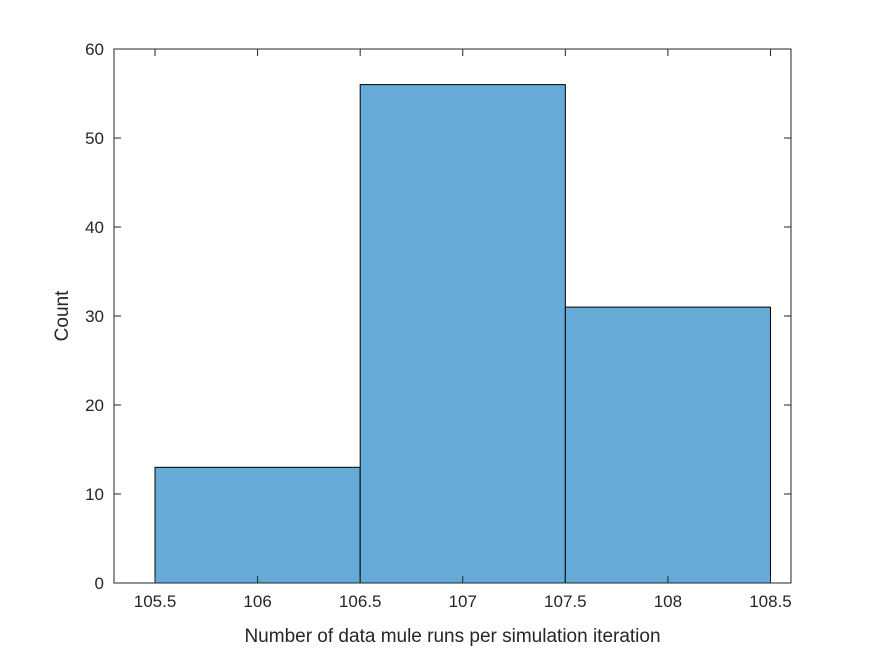 This screenshot has height=656, width=875. Describe the element at coordinates (94, 227) in the screenshot. I see `y-tick-label: 40` at that location.